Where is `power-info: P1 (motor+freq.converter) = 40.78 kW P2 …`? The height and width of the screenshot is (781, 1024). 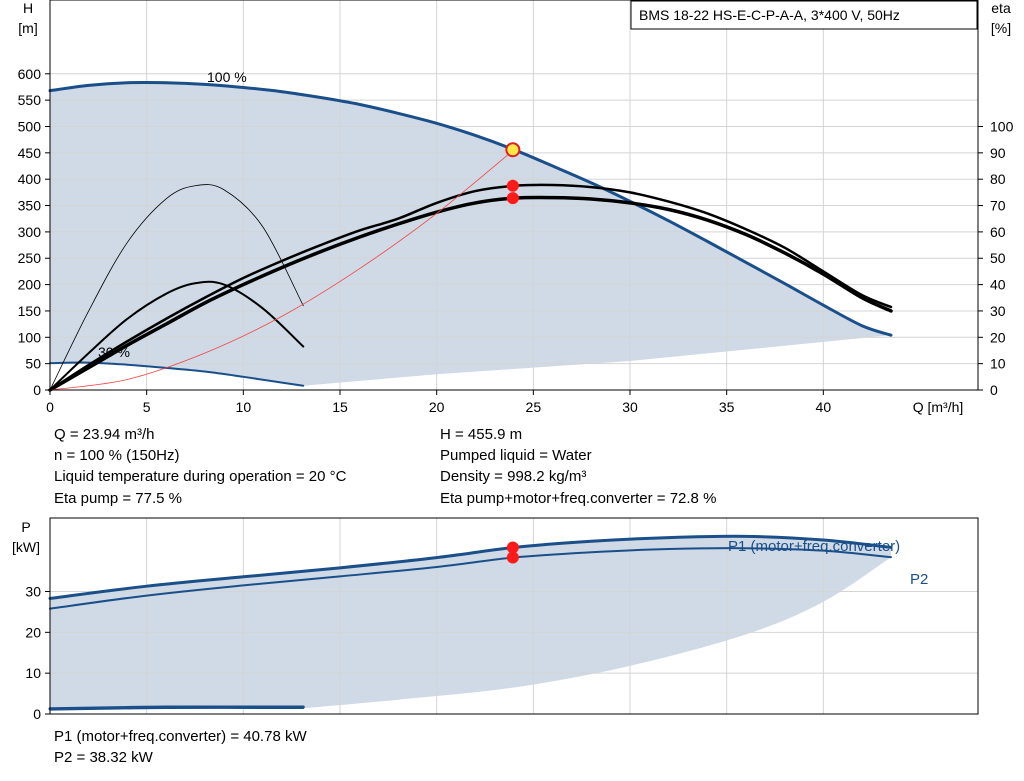
power-info: P1 (motor+freq.converter) = 40.78 kW P2 … is located at coordinates (180, 747).